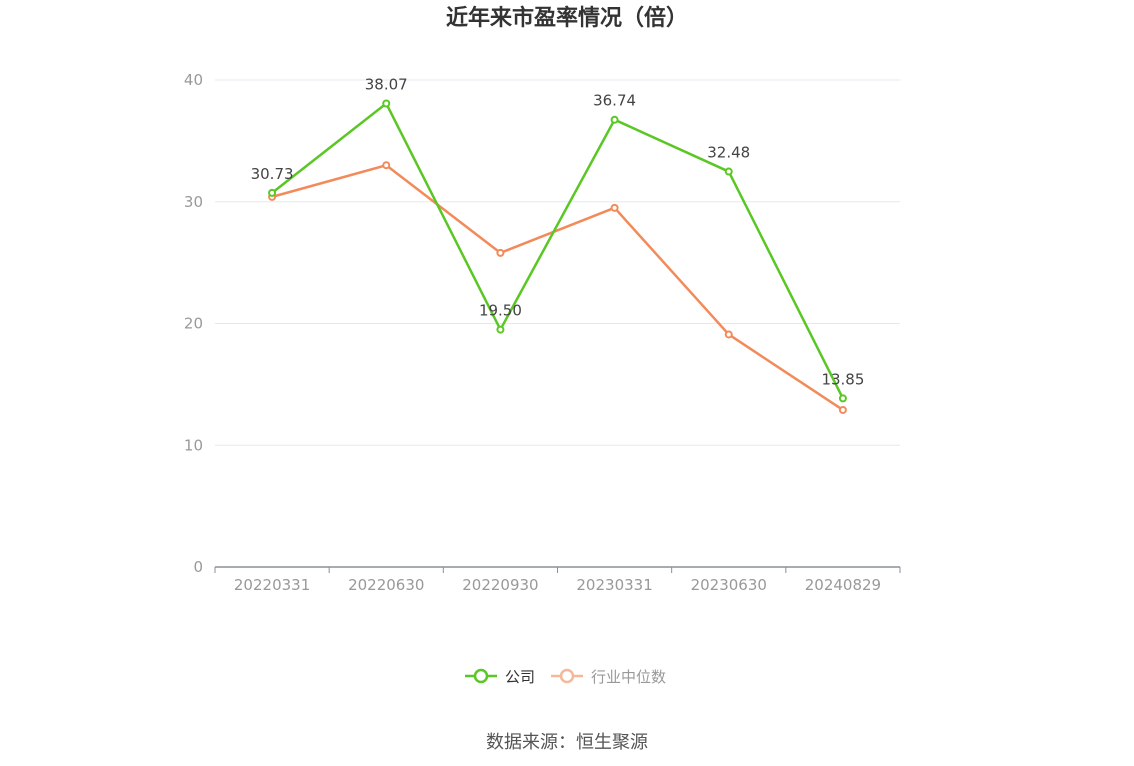 The width and height of the screenshot is (1134, 766). Describe the element at coordinates (500, 311) in the screenshot. I see `data-label: 19.50` at that location.